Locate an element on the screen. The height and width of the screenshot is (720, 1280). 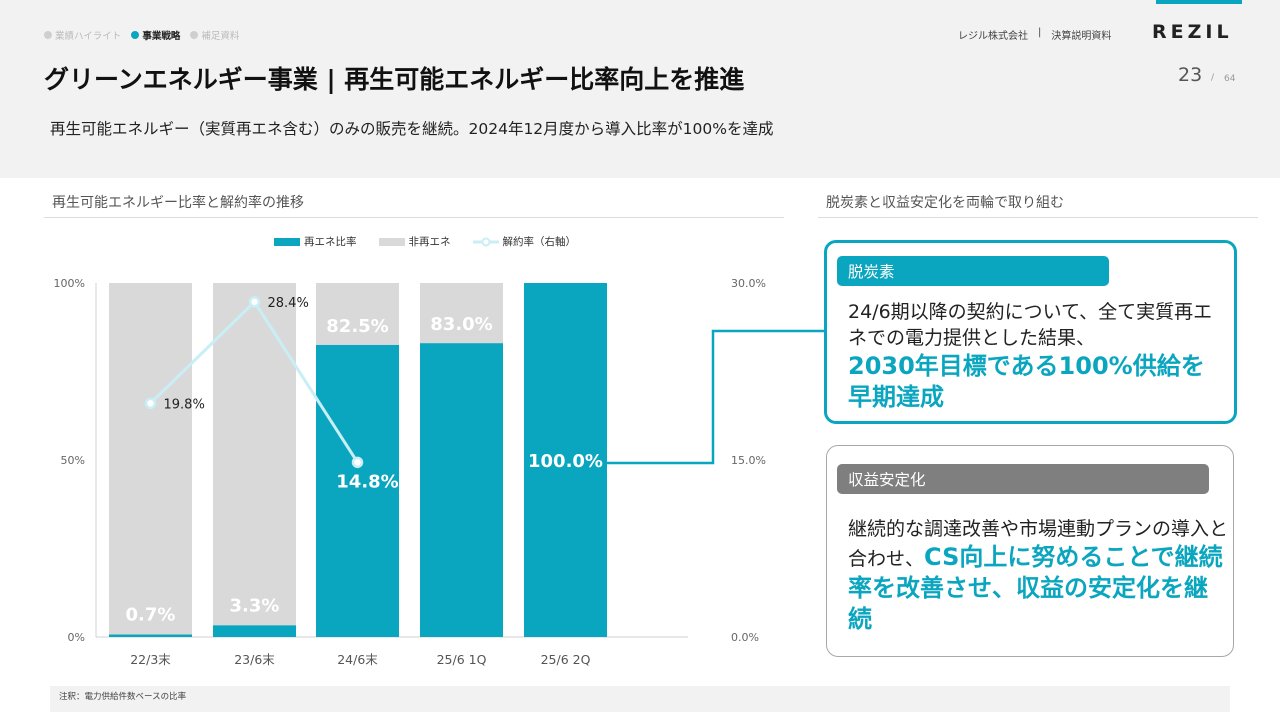
x-tick-label: 25/6 1Q is located at coordinates (462, 659).